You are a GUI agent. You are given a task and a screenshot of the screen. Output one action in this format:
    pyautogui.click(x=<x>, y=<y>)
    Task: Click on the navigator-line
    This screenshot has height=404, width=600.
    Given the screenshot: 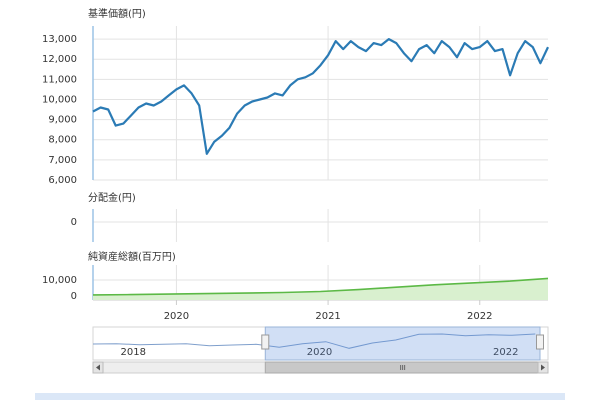 What is the action you would take?
    pyautogui.click(x=314, y=341)
    